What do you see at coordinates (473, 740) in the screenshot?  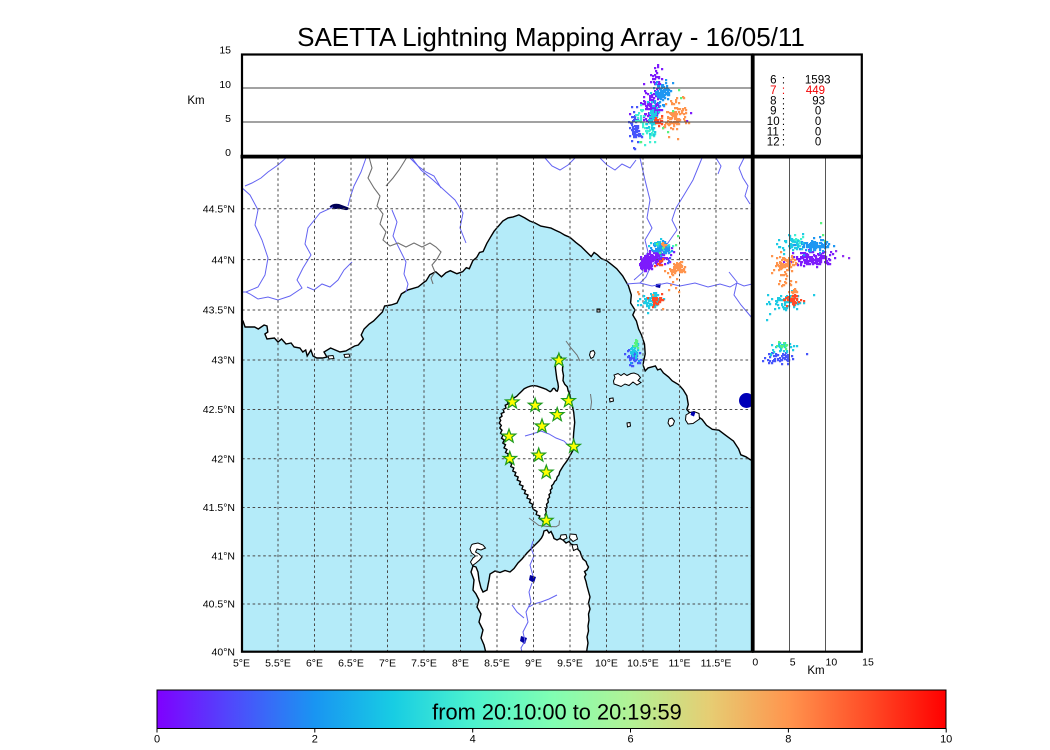 I see `svg-text: 4` at bounding box center [473, 740].